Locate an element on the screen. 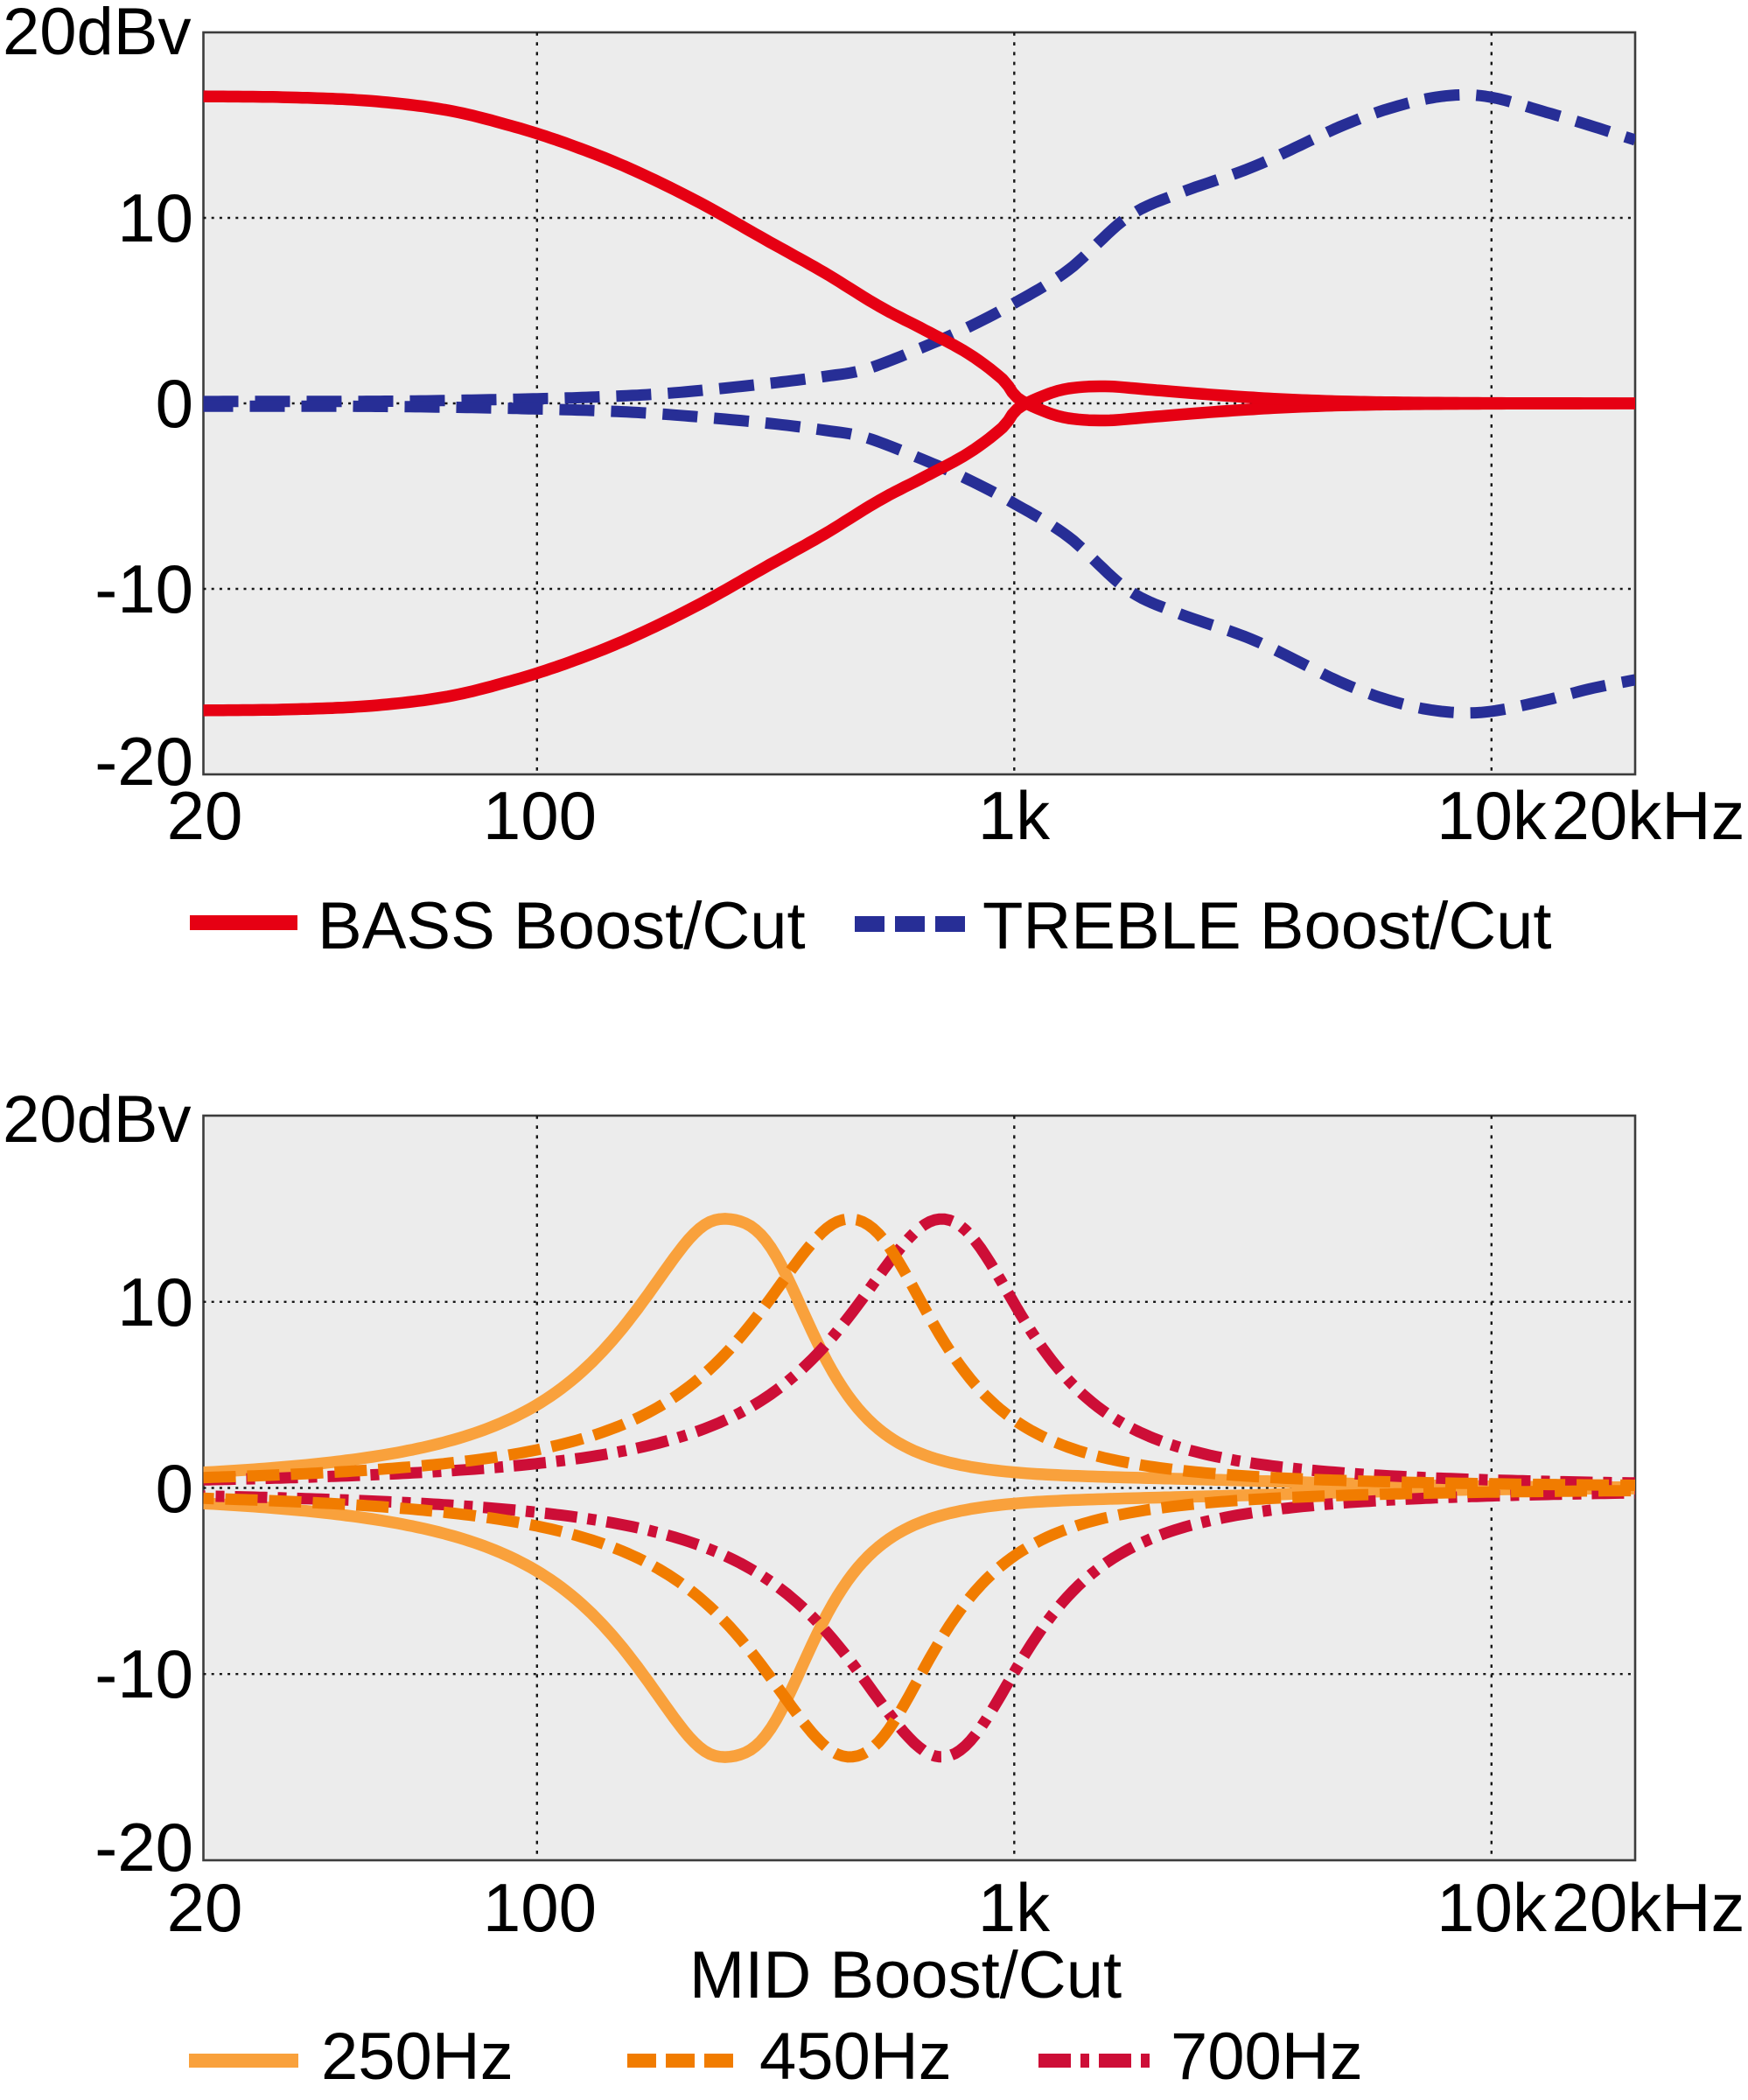 The height and width of the screenshot is (2100, 1748). svg-text: 450Hz is located at coordinates (855, 2057).